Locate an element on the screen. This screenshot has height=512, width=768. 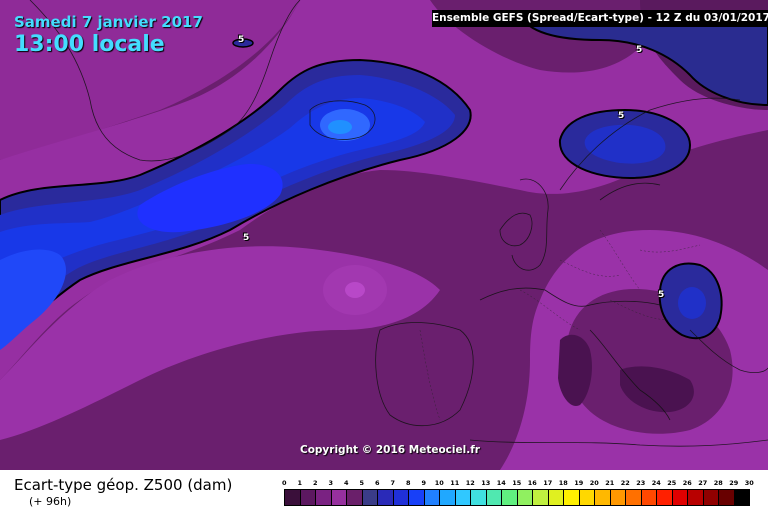
legend-tick-label: 10 is located at coordinates (439, 483).